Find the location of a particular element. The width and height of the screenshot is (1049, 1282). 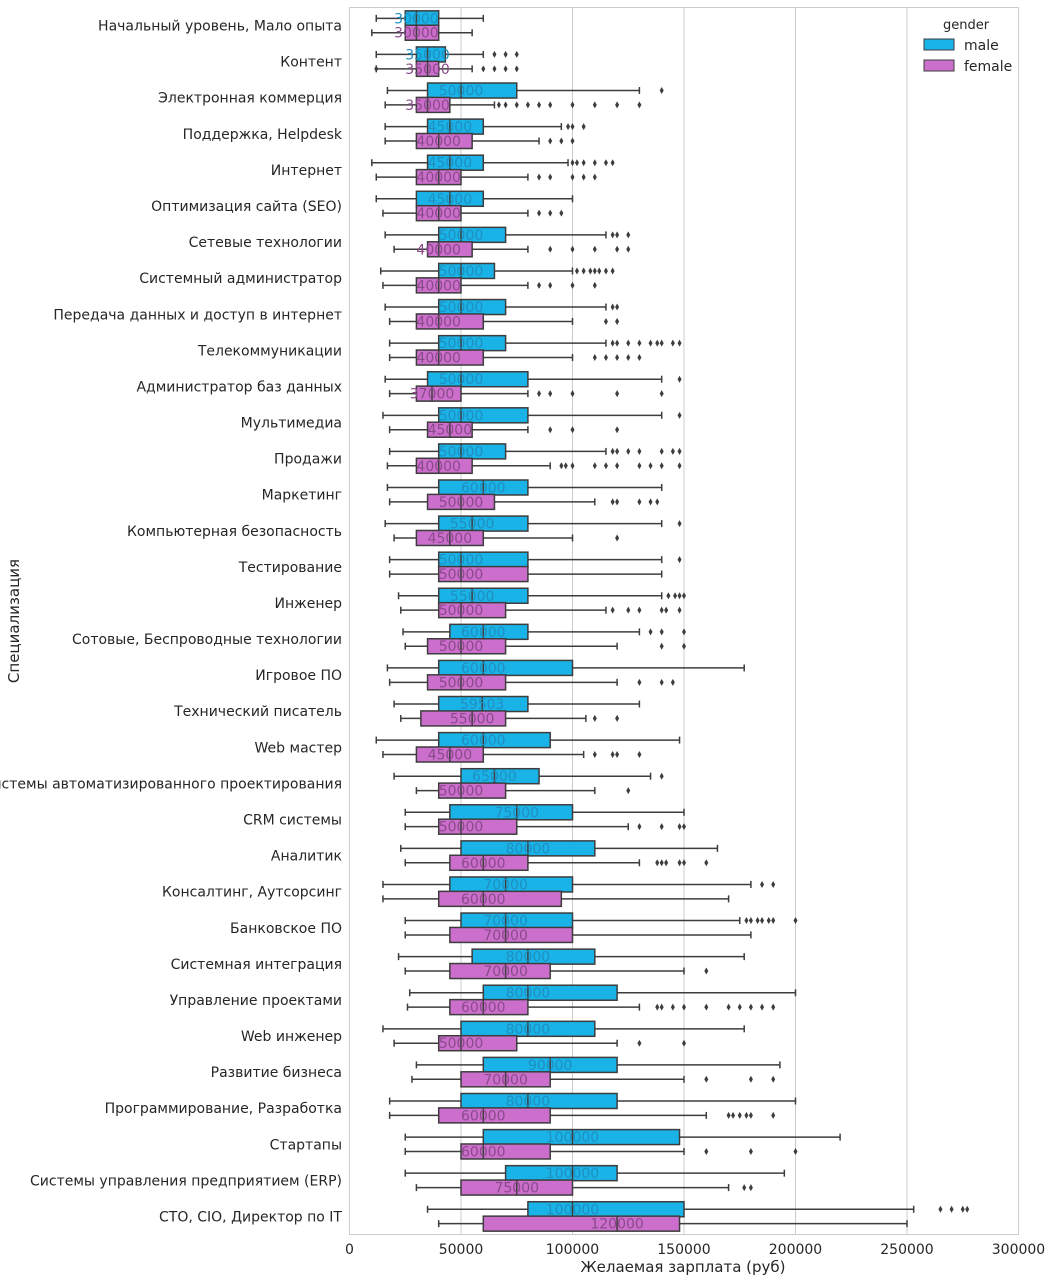

box-female: 45000 is located at coordinates (512, 755).